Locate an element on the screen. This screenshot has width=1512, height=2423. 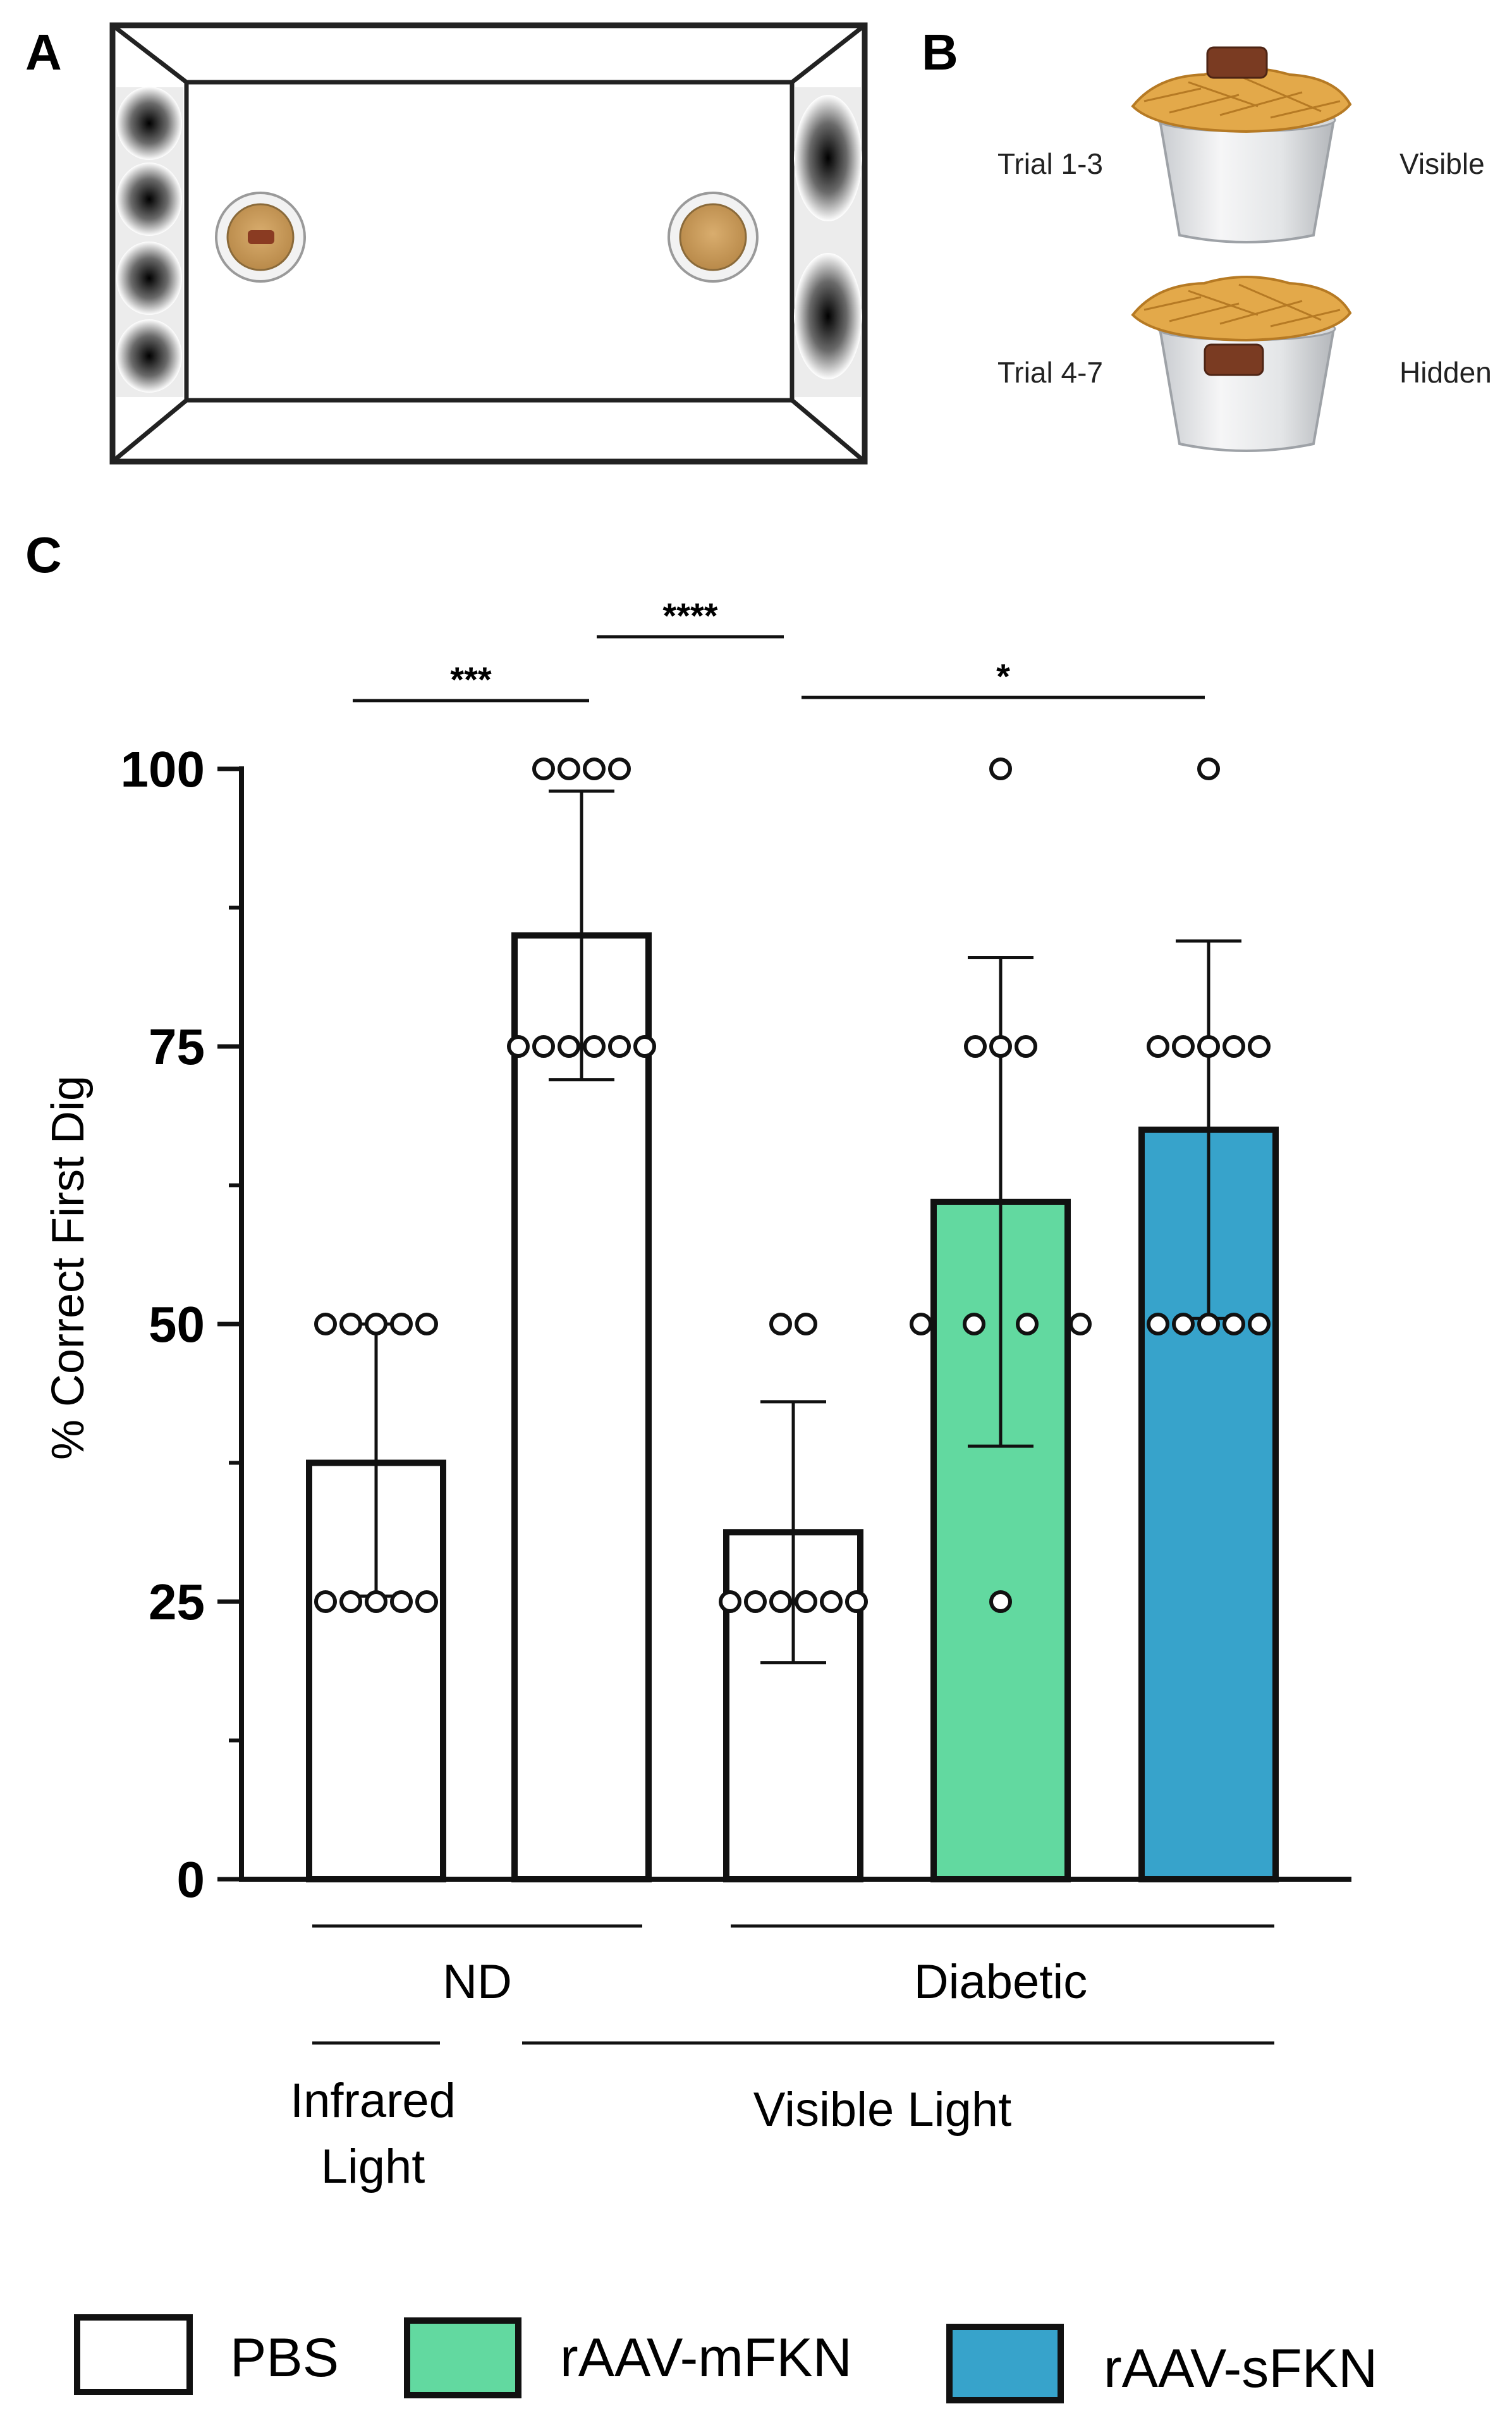
significance-layer: ******** is located at coordinates (779, 649).